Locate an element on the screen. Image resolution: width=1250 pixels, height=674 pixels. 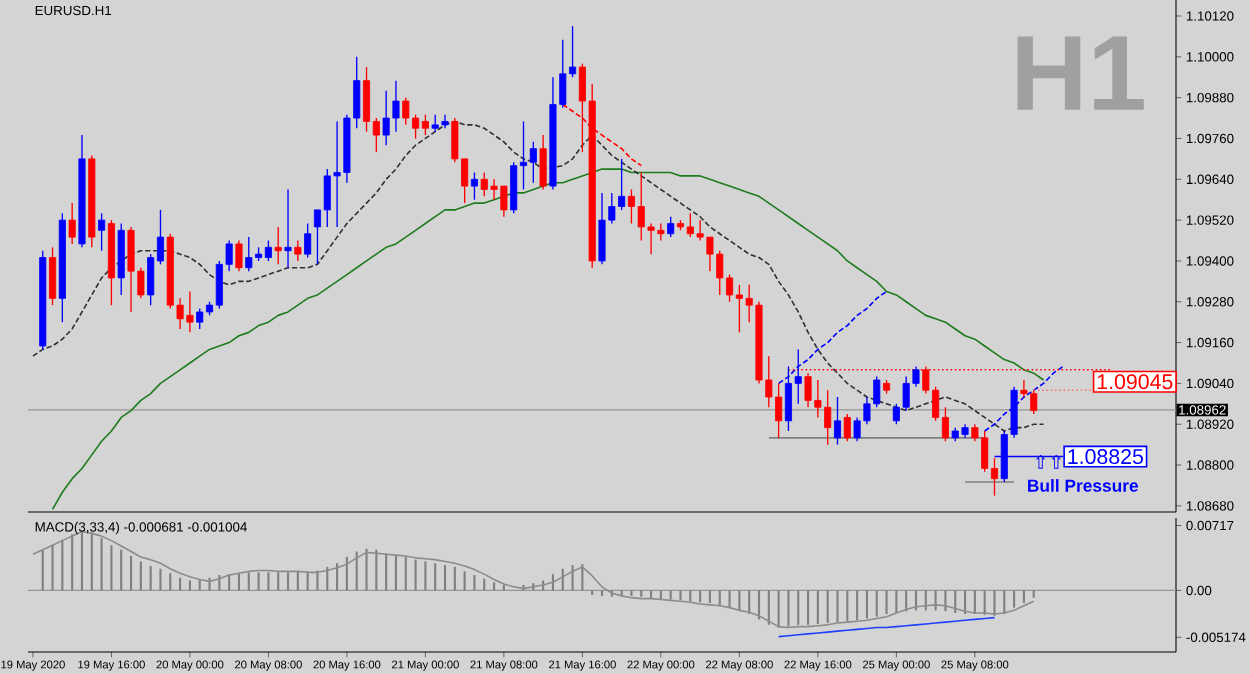
annotation: Bull Pressure is located at coordinates (1083, 485).